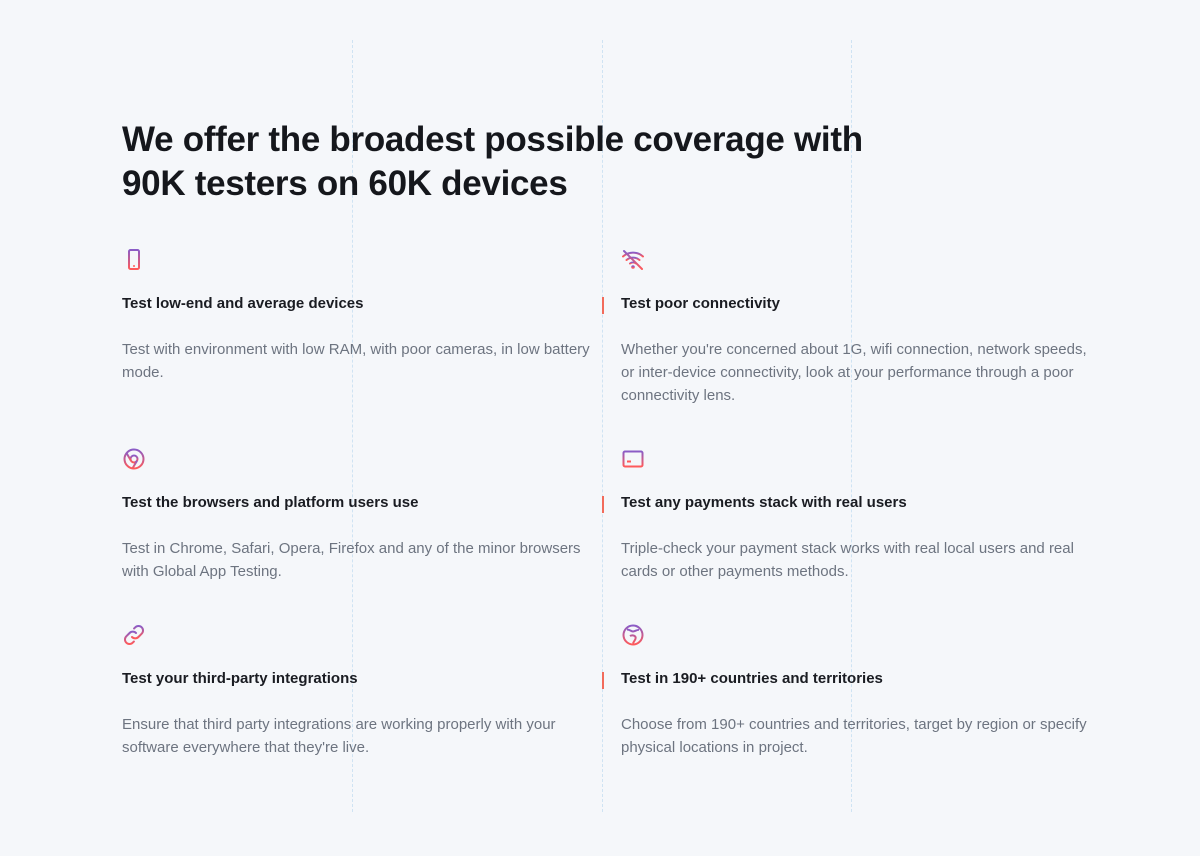 The height and width of the screenshot is (856, 1200). I want to click on link-icon, so click(134, 635).